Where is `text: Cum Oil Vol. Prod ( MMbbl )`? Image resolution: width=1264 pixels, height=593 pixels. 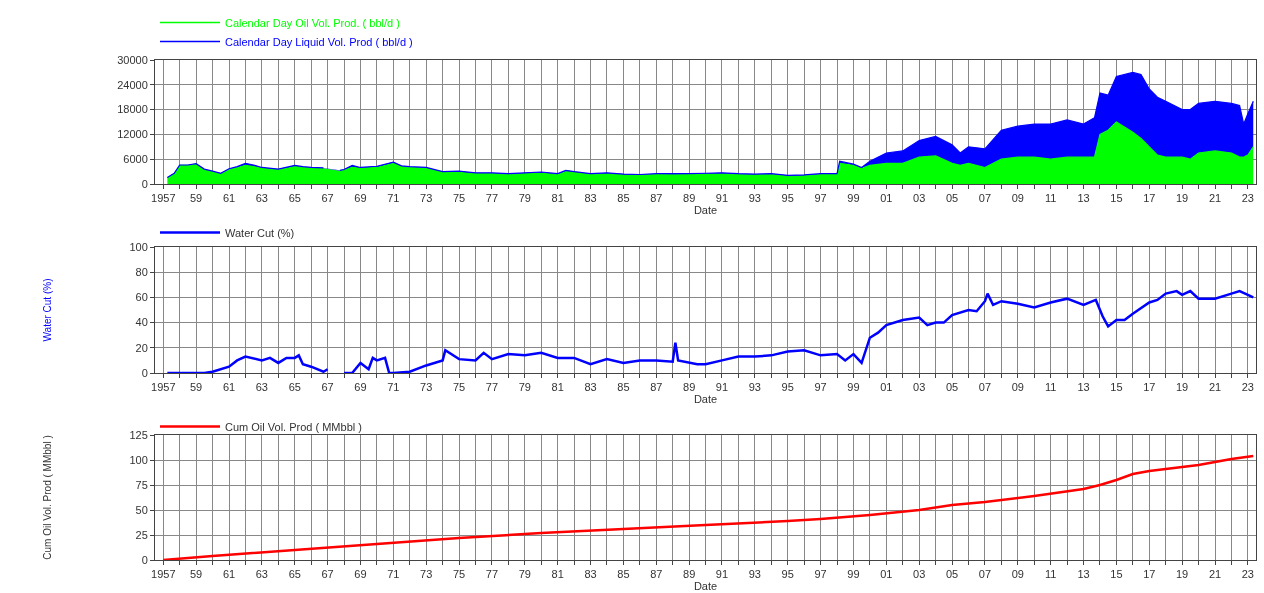 text: Cum Oil Vol. Prod ( MMbbl ) is located at coordinates (293, 426).